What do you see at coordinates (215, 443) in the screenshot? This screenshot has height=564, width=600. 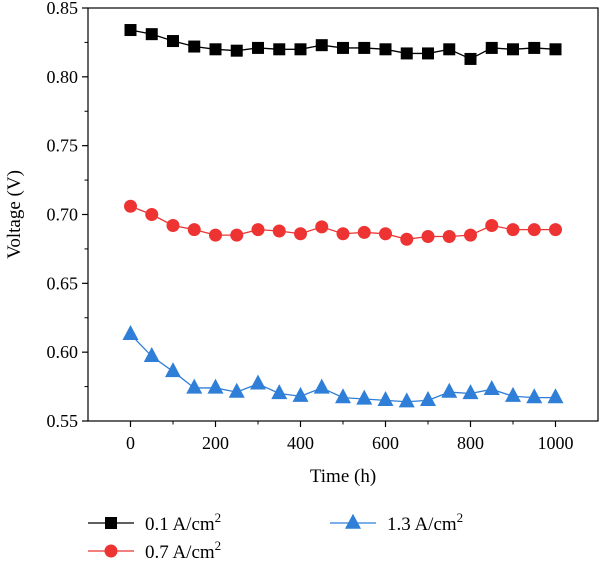 I see `x-tick-label: 200` at bounding box center [215, 443].